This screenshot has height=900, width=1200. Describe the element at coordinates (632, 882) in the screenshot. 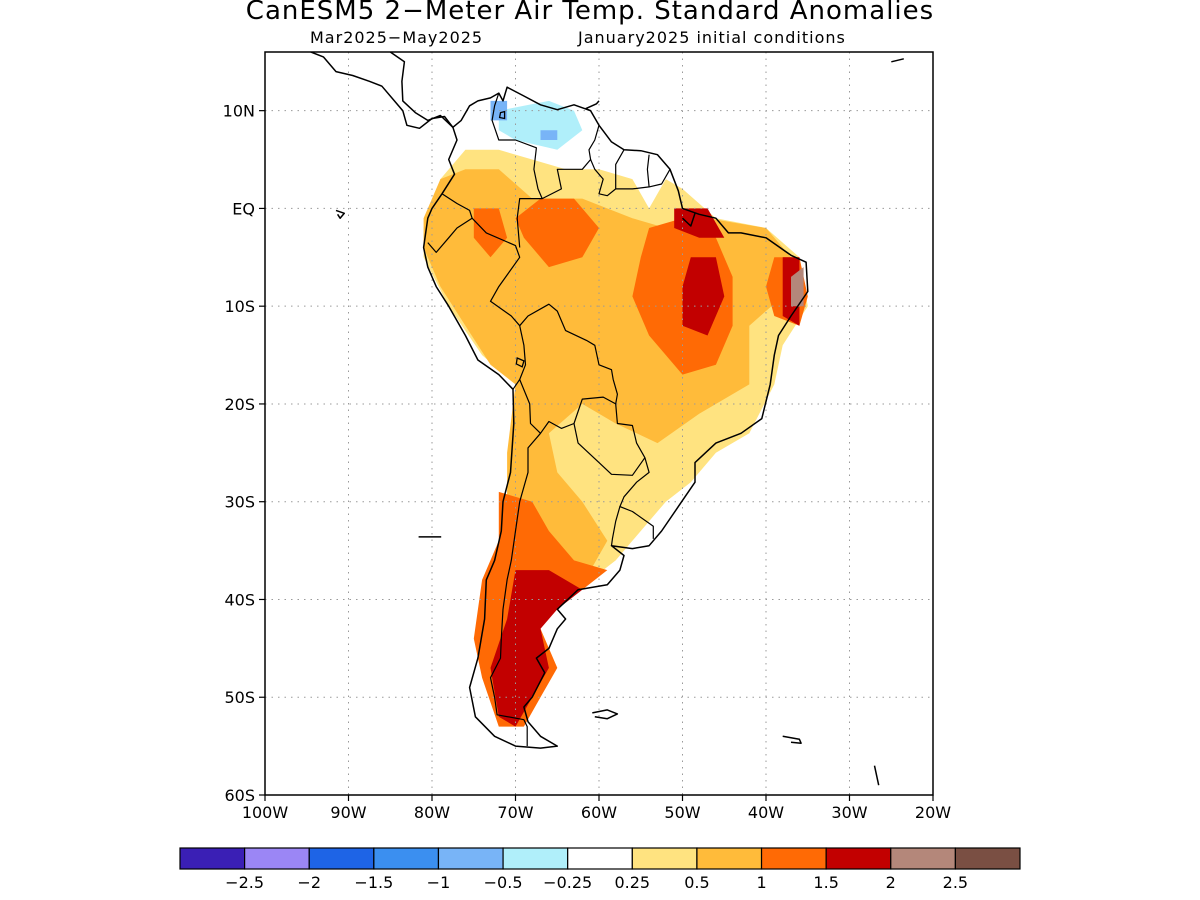

I see `colorbar-label: 0.25` at that location.